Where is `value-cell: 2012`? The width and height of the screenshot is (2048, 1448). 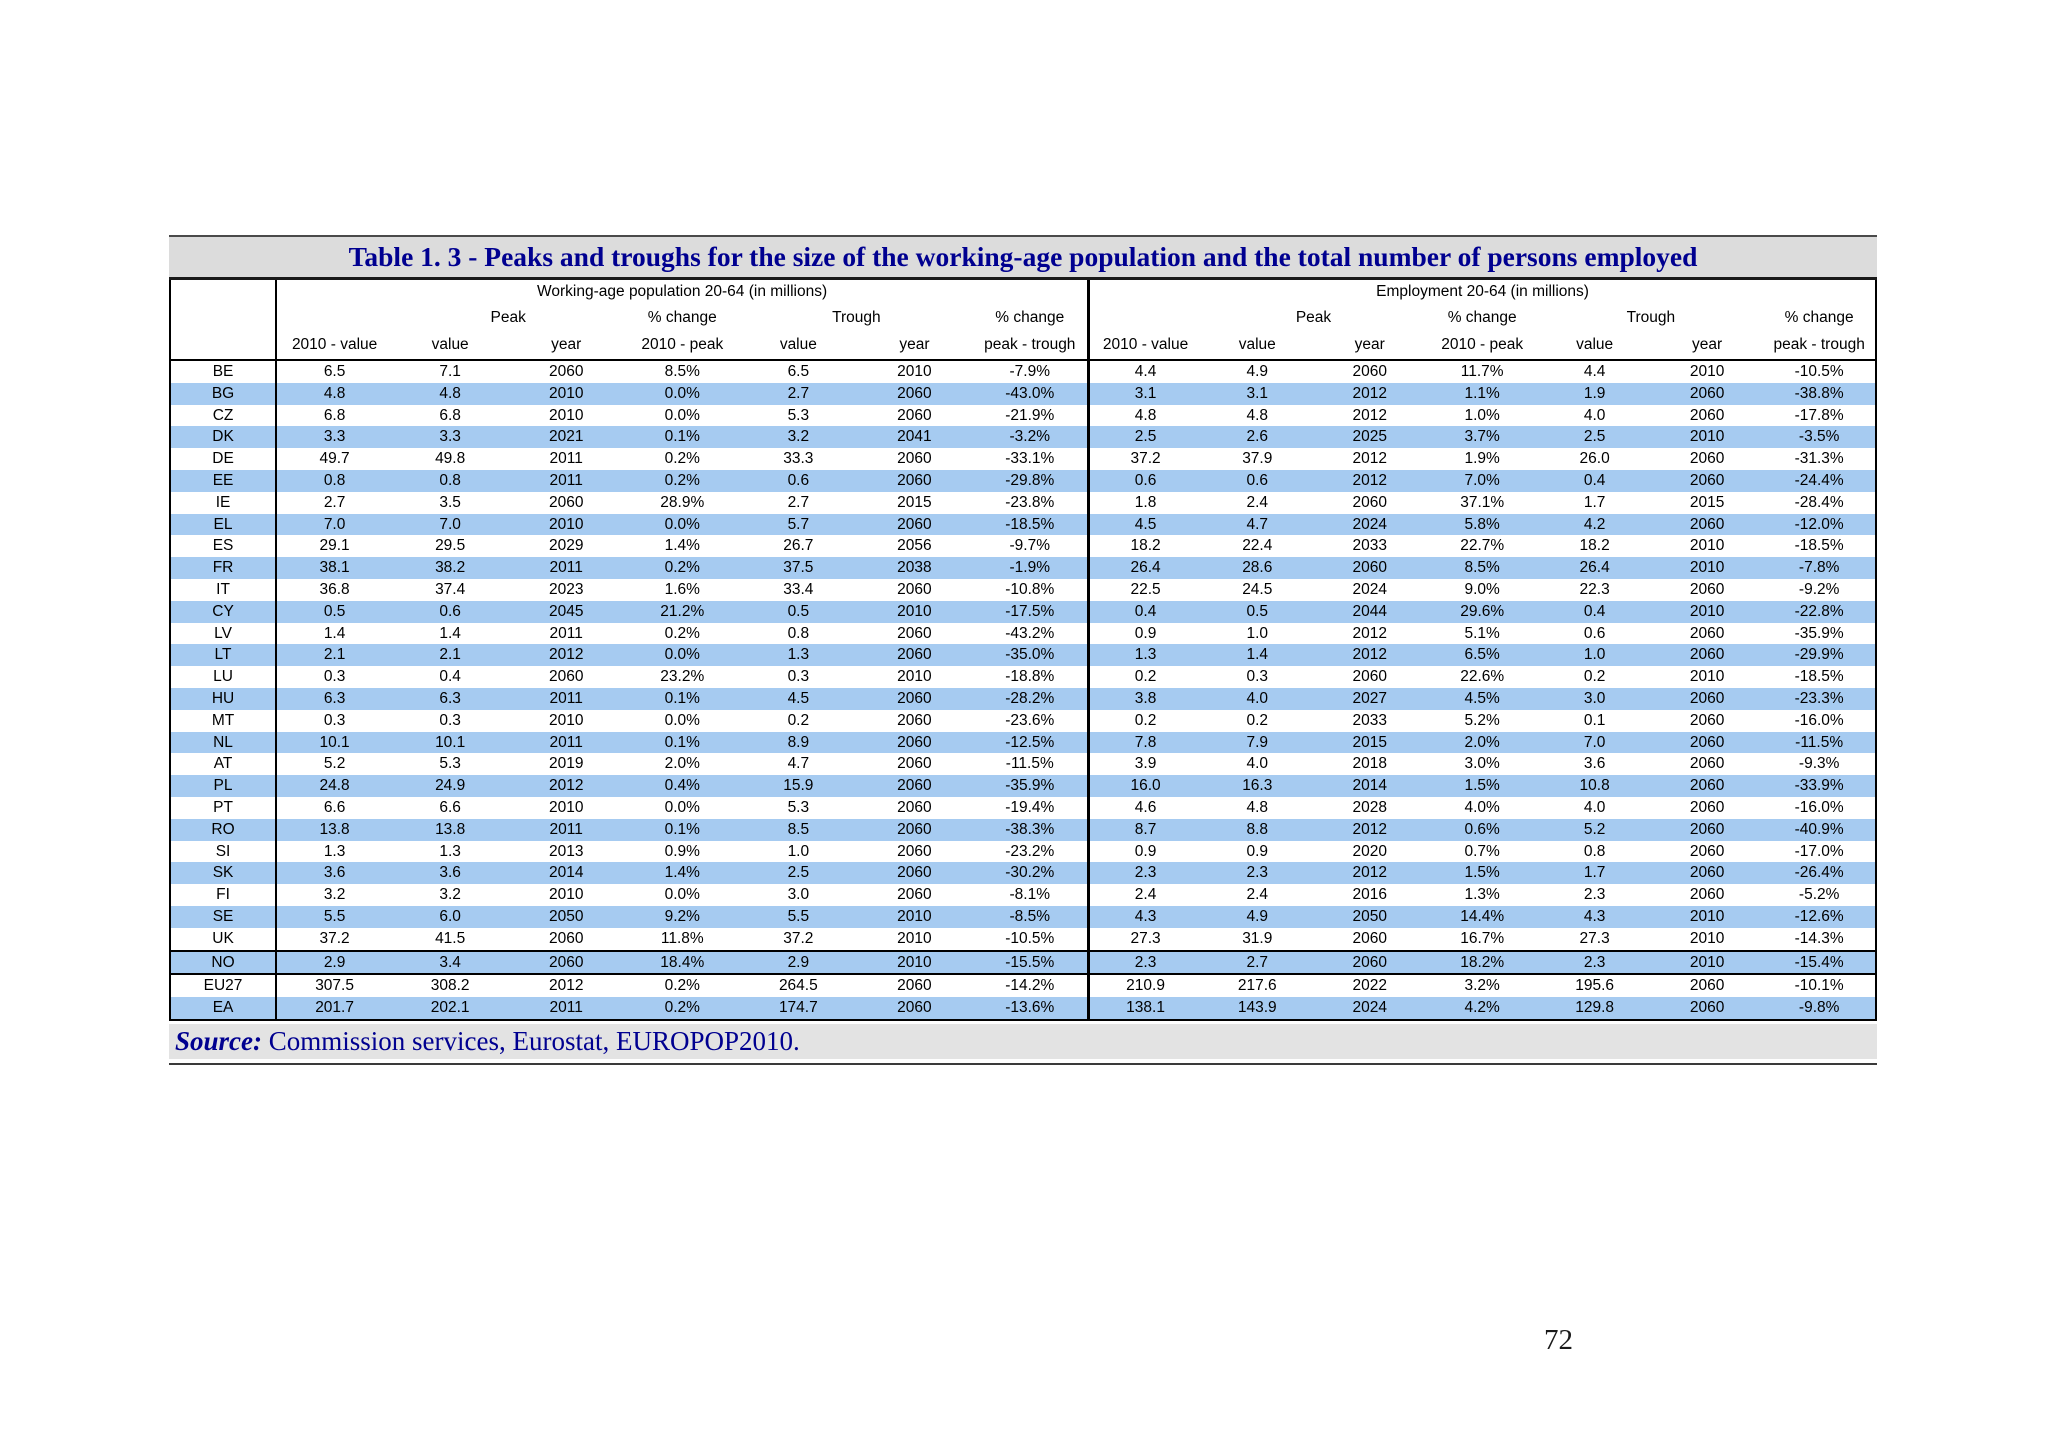
value-cell: 2012 is located at coordinates (566, 655).